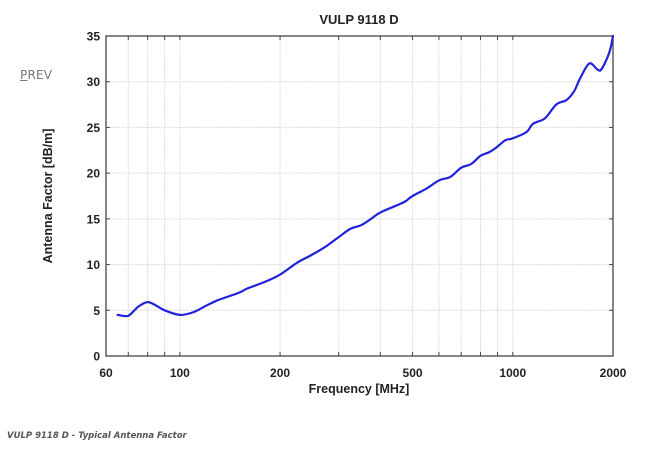 This screenshot has height=464, width=660. Describe the element at coordinates (36, 75) in the screenshot. I see `prev-link: PREV` at that location.